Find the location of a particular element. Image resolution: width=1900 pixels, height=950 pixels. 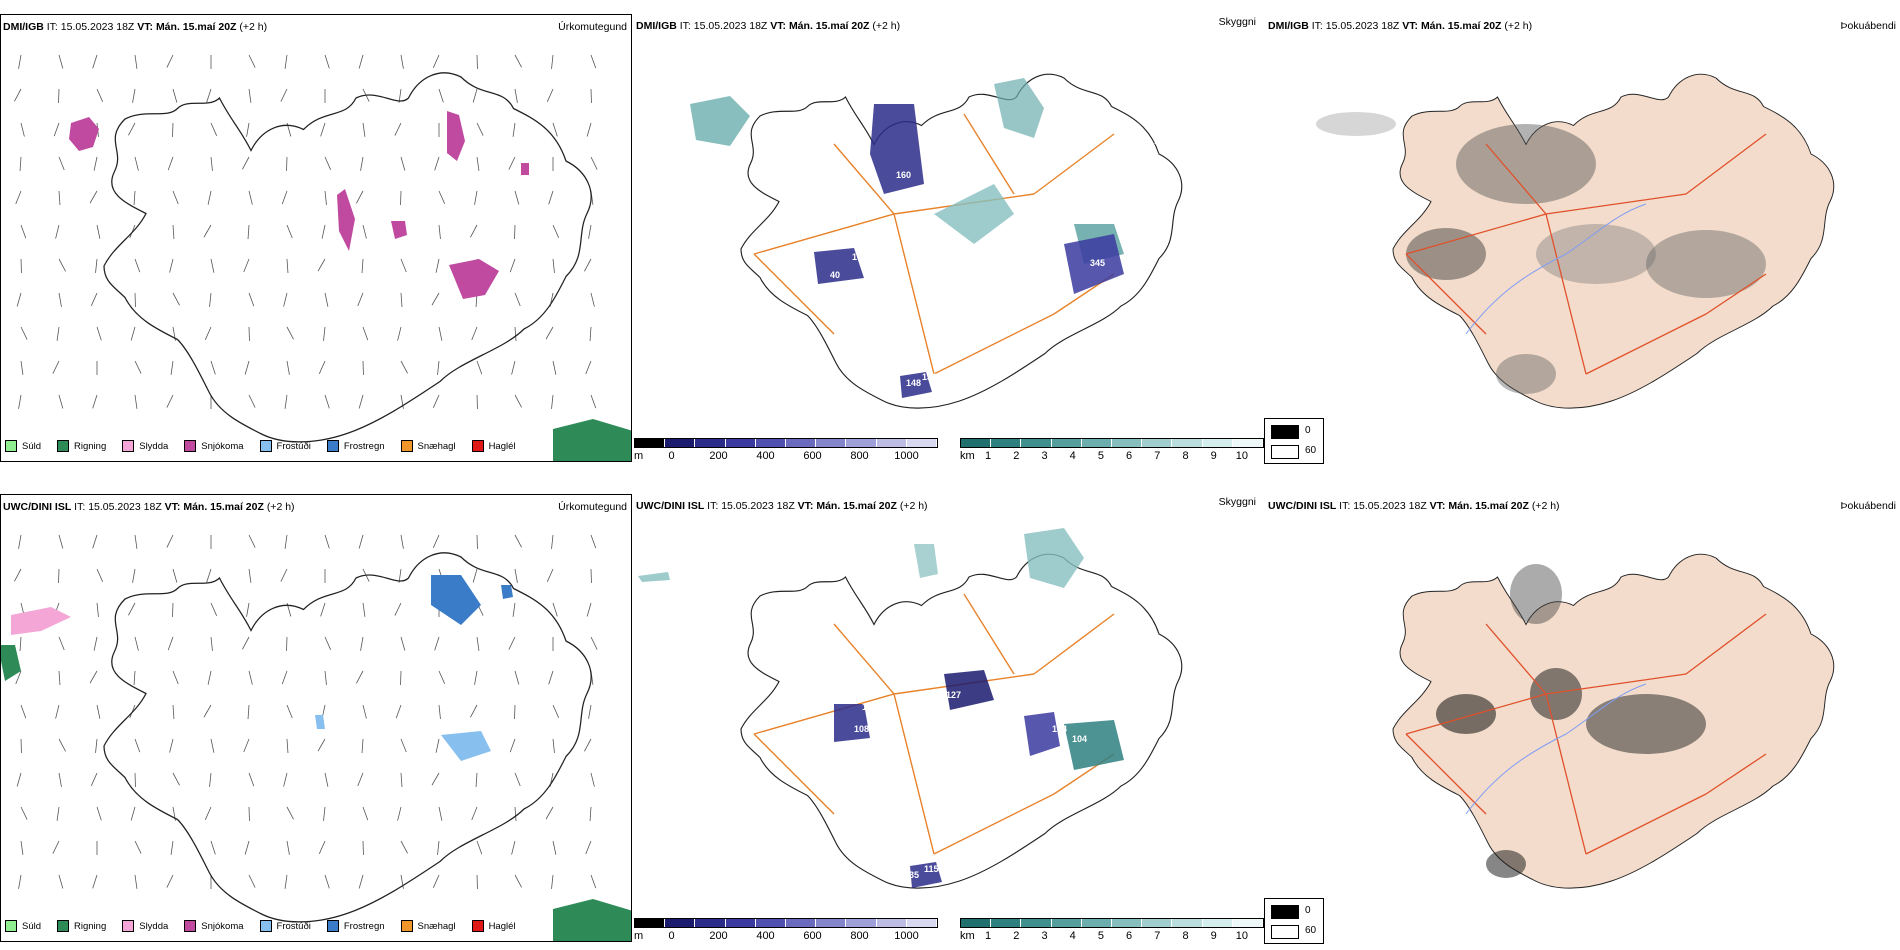

colorbar-tick: 400 is located at coordinates (765, 936).